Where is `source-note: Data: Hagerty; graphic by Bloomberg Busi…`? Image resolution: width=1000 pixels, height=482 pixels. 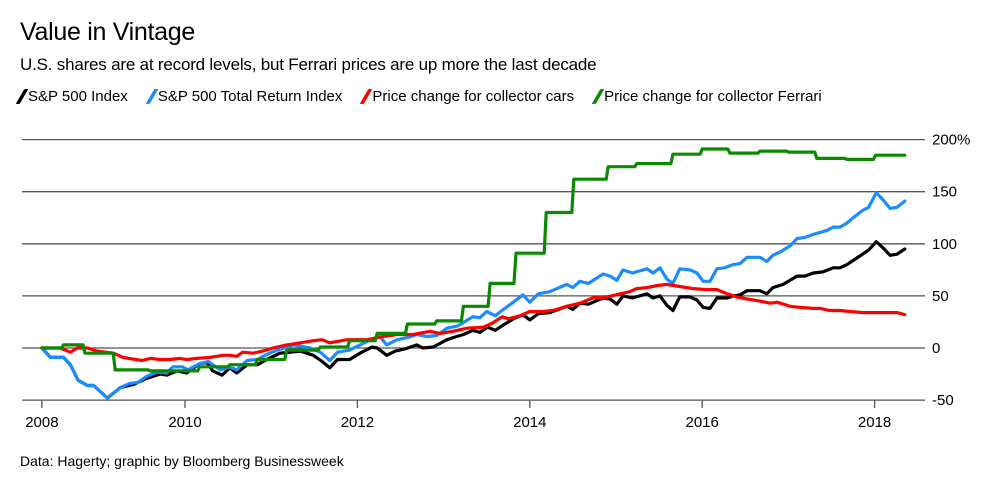
source-note: Data: Hagerty; graphic by Bloomberg Busi… is located at coordinates (182, 461).